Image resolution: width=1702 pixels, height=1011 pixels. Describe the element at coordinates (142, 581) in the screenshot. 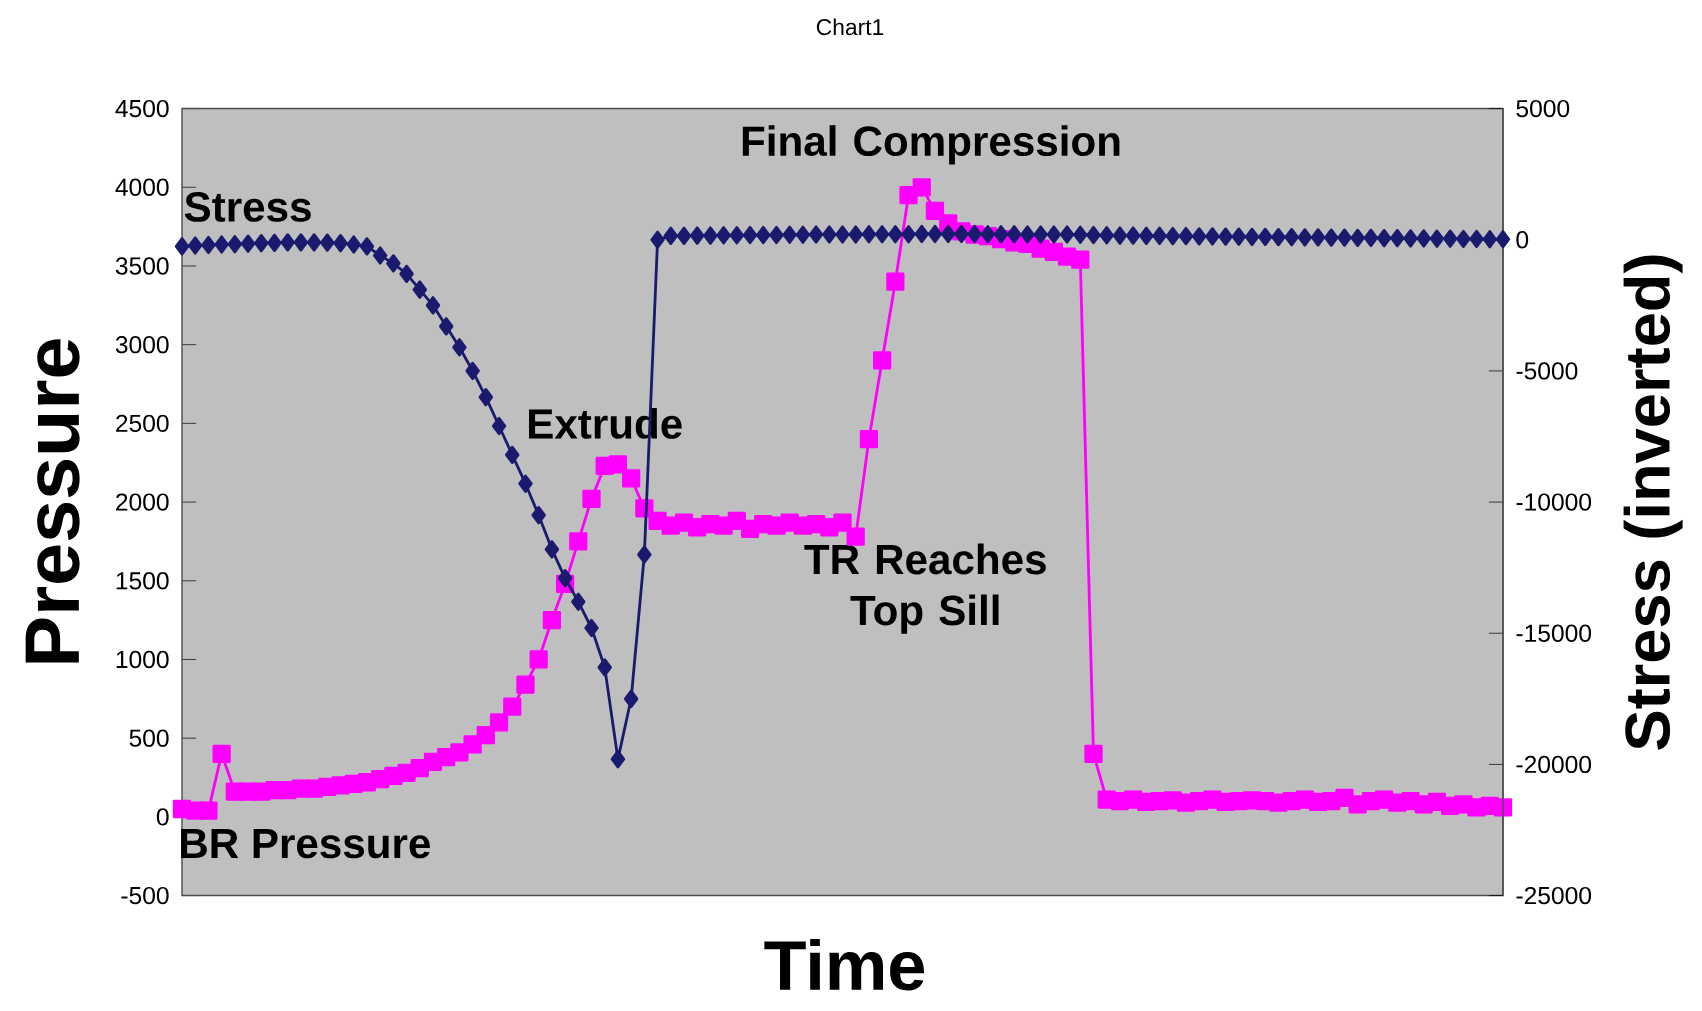

I see `y-tick-label: 1500` at that location.